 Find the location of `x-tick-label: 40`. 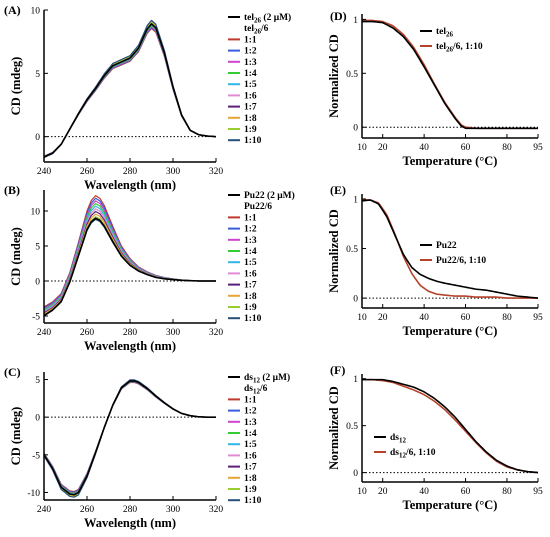

x-tick-label: 40 is located at coordinates (424, 318).